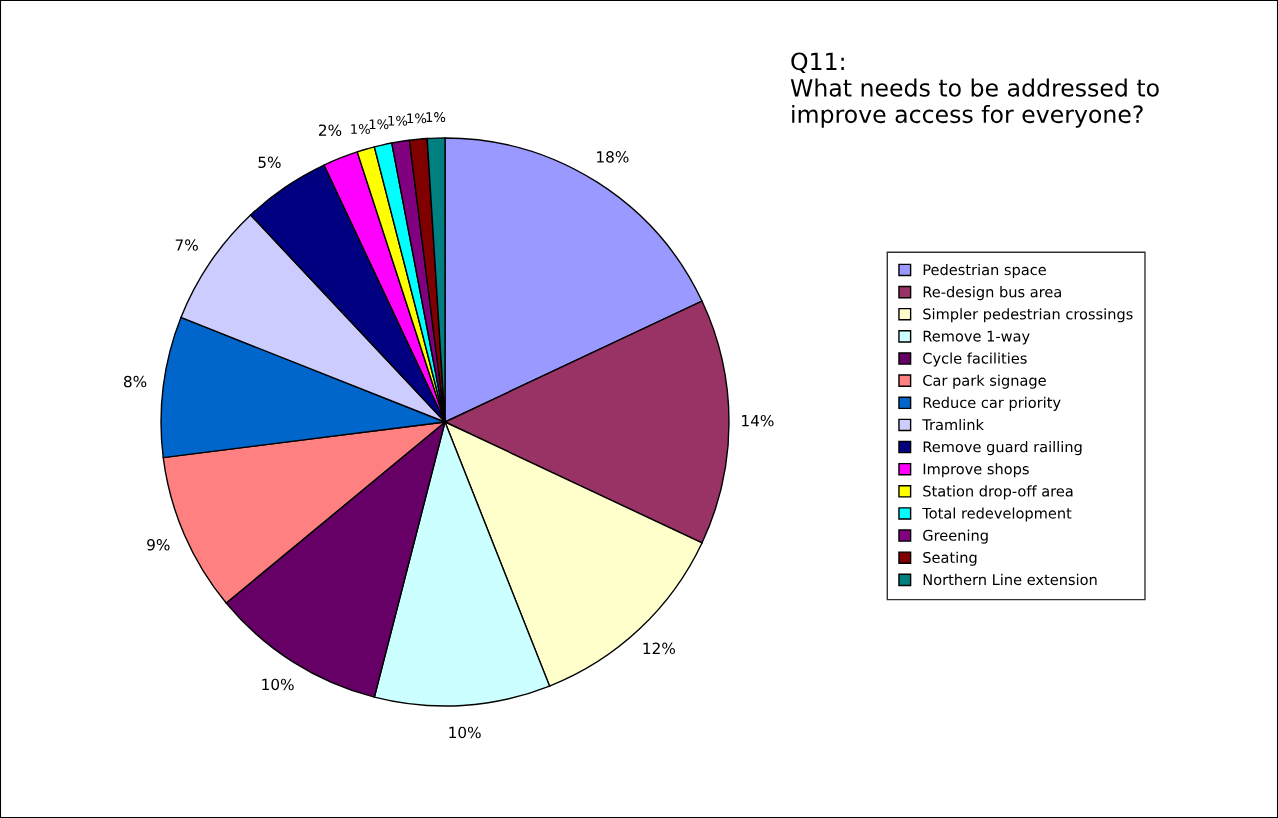  What do you see at coordinates (955, 536) in the screenshot?
I see `legend-label: Greening` at bounding box center [955, 536].